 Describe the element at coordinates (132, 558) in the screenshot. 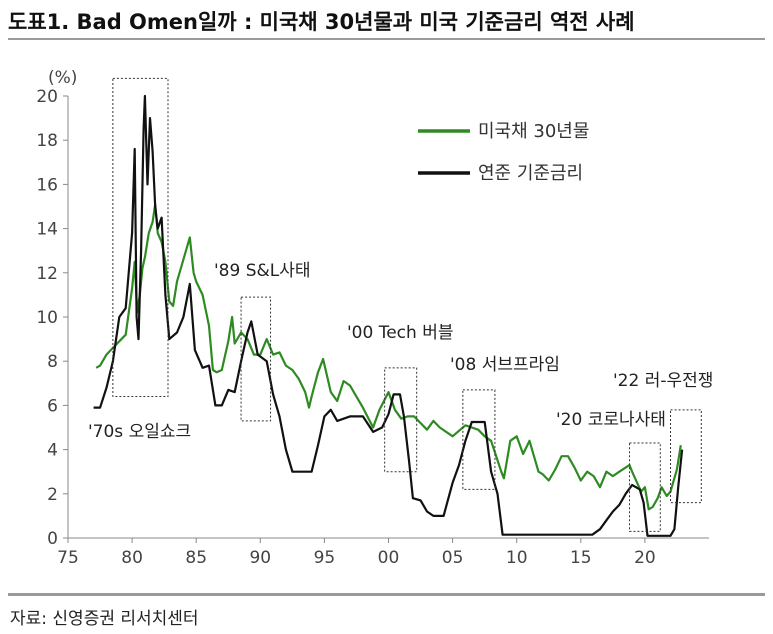

I see `x-tick-label: 80` at that location.